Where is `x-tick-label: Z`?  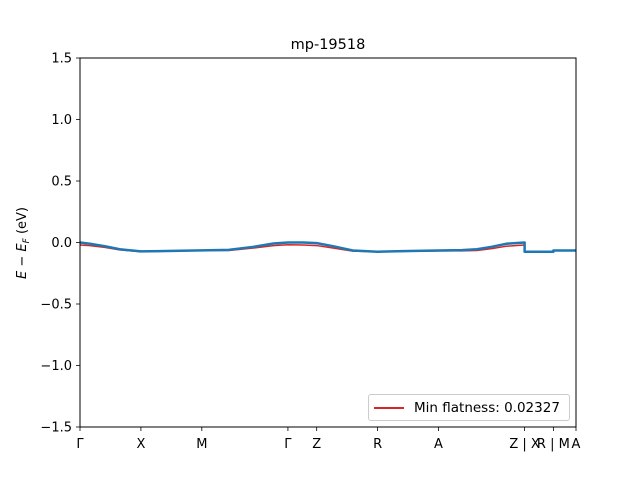 x-tick-label: Z is located at coordinates (316, 444).